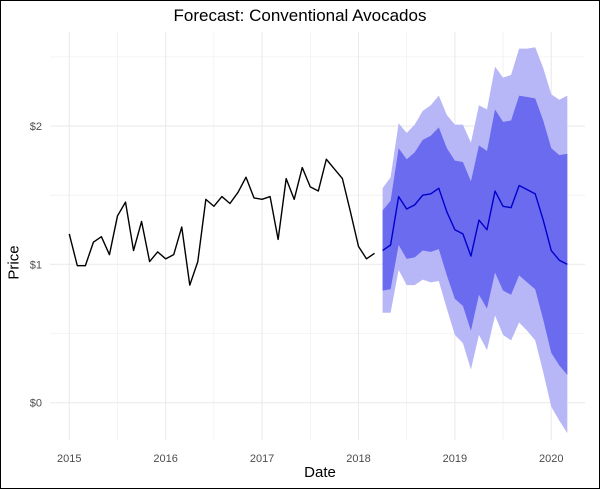 The height and width of the screenshot is (489, 600). Describe the element at coordinates (69, 459) in the screenshot. I see `x-tick-label: 2015` at that location.